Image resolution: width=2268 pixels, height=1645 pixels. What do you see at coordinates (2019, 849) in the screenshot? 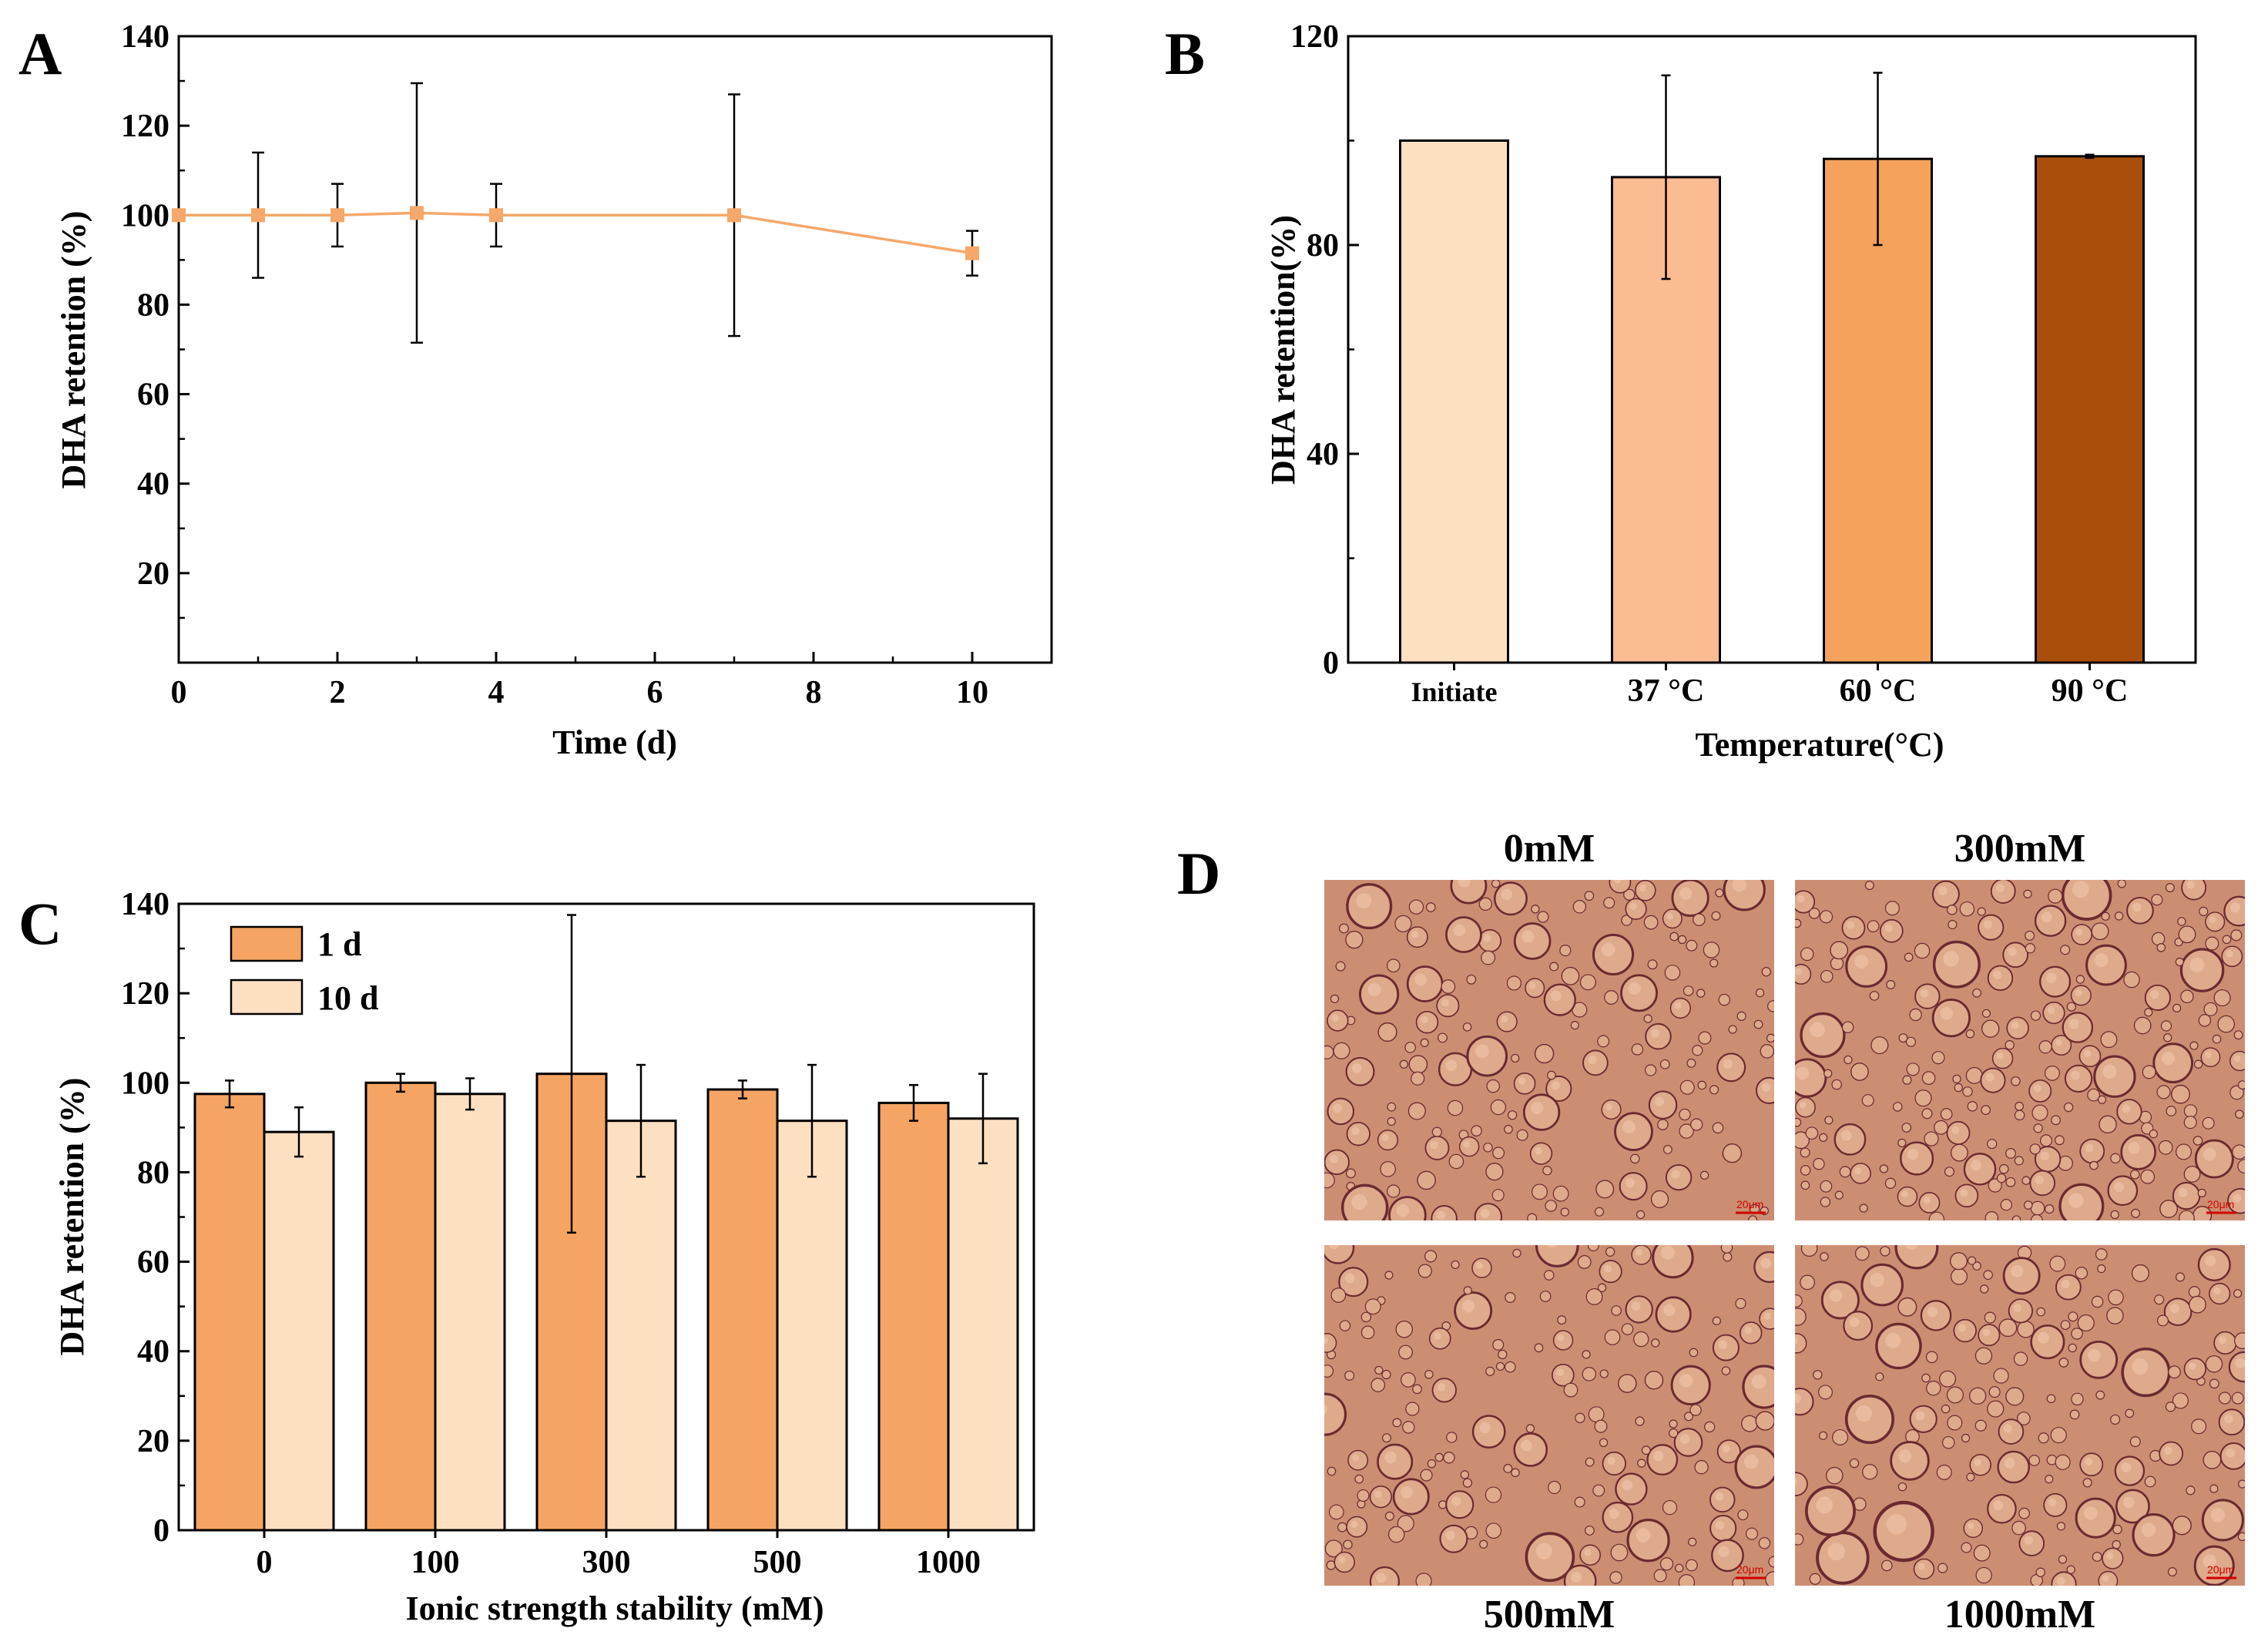
I see `micrograph-label-300mm: 300mM` at bounding box center [2019, 849].